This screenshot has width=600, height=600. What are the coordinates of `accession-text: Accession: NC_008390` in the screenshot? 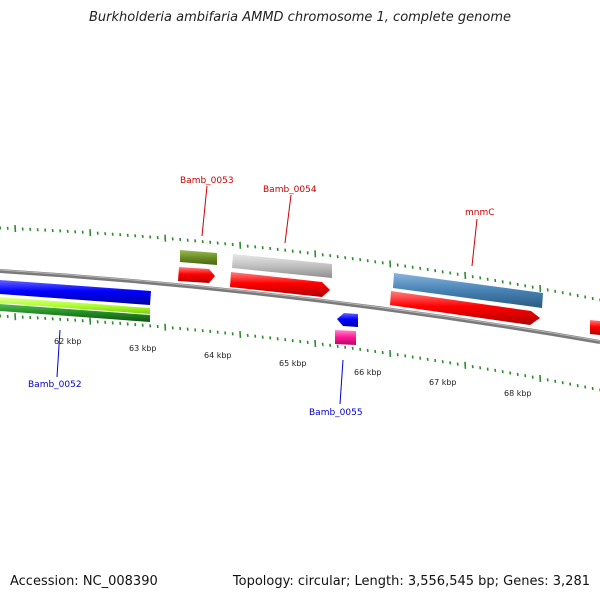 It's located at (84, 581).